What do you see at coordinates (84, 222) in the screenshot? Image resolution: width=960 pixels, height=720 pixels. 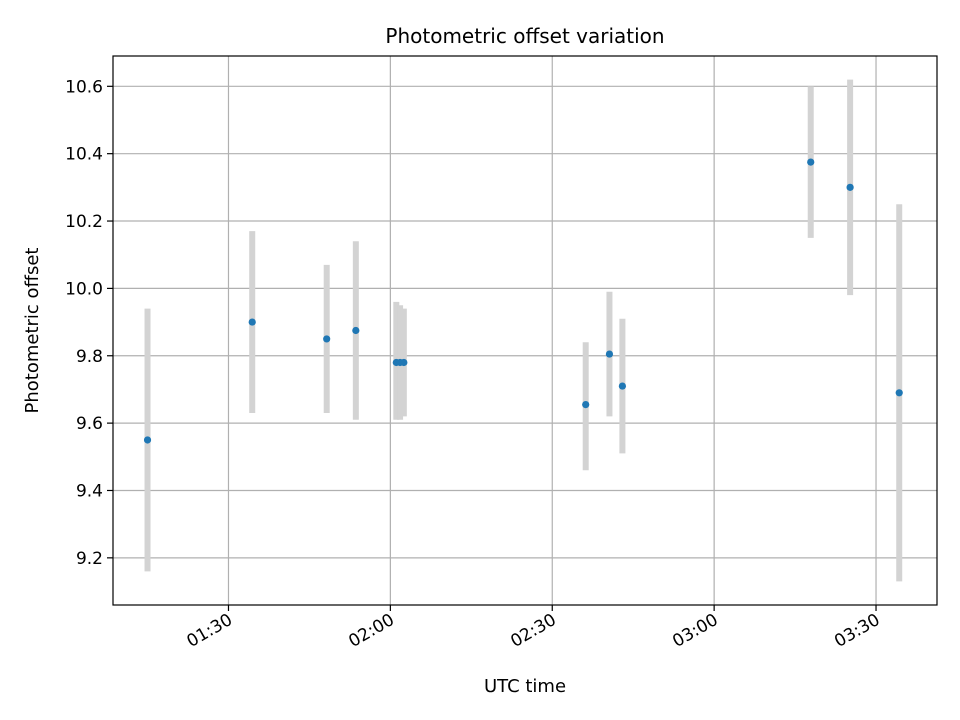 I see `y-tick-label: 10.2` at bounding box center [84, 222].